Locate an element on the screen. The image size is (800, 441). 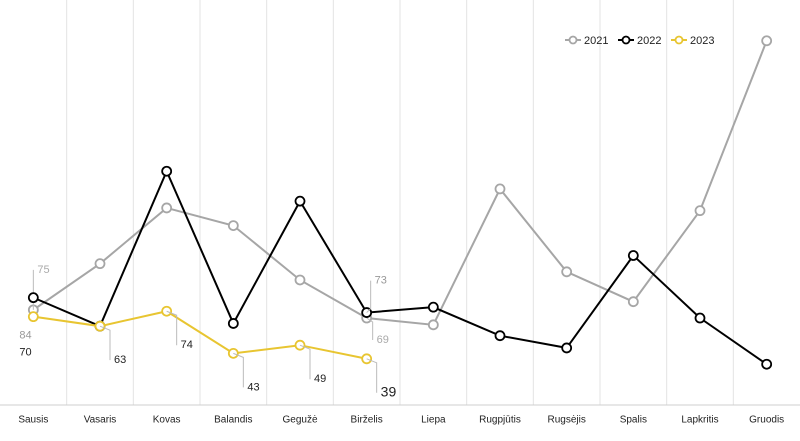
data-label: 39 is located at coordinates (389, 391).